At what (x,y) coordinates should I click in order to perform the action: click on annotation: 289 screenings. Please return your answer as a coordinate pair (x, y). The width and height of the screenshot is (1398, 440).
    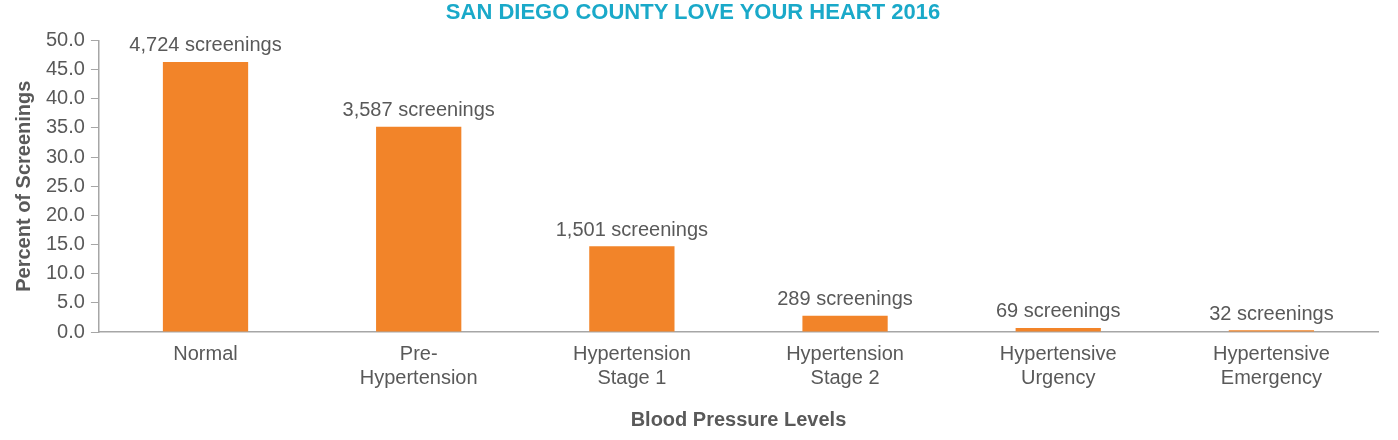
    Looking at the image, I should click on (845, 298).